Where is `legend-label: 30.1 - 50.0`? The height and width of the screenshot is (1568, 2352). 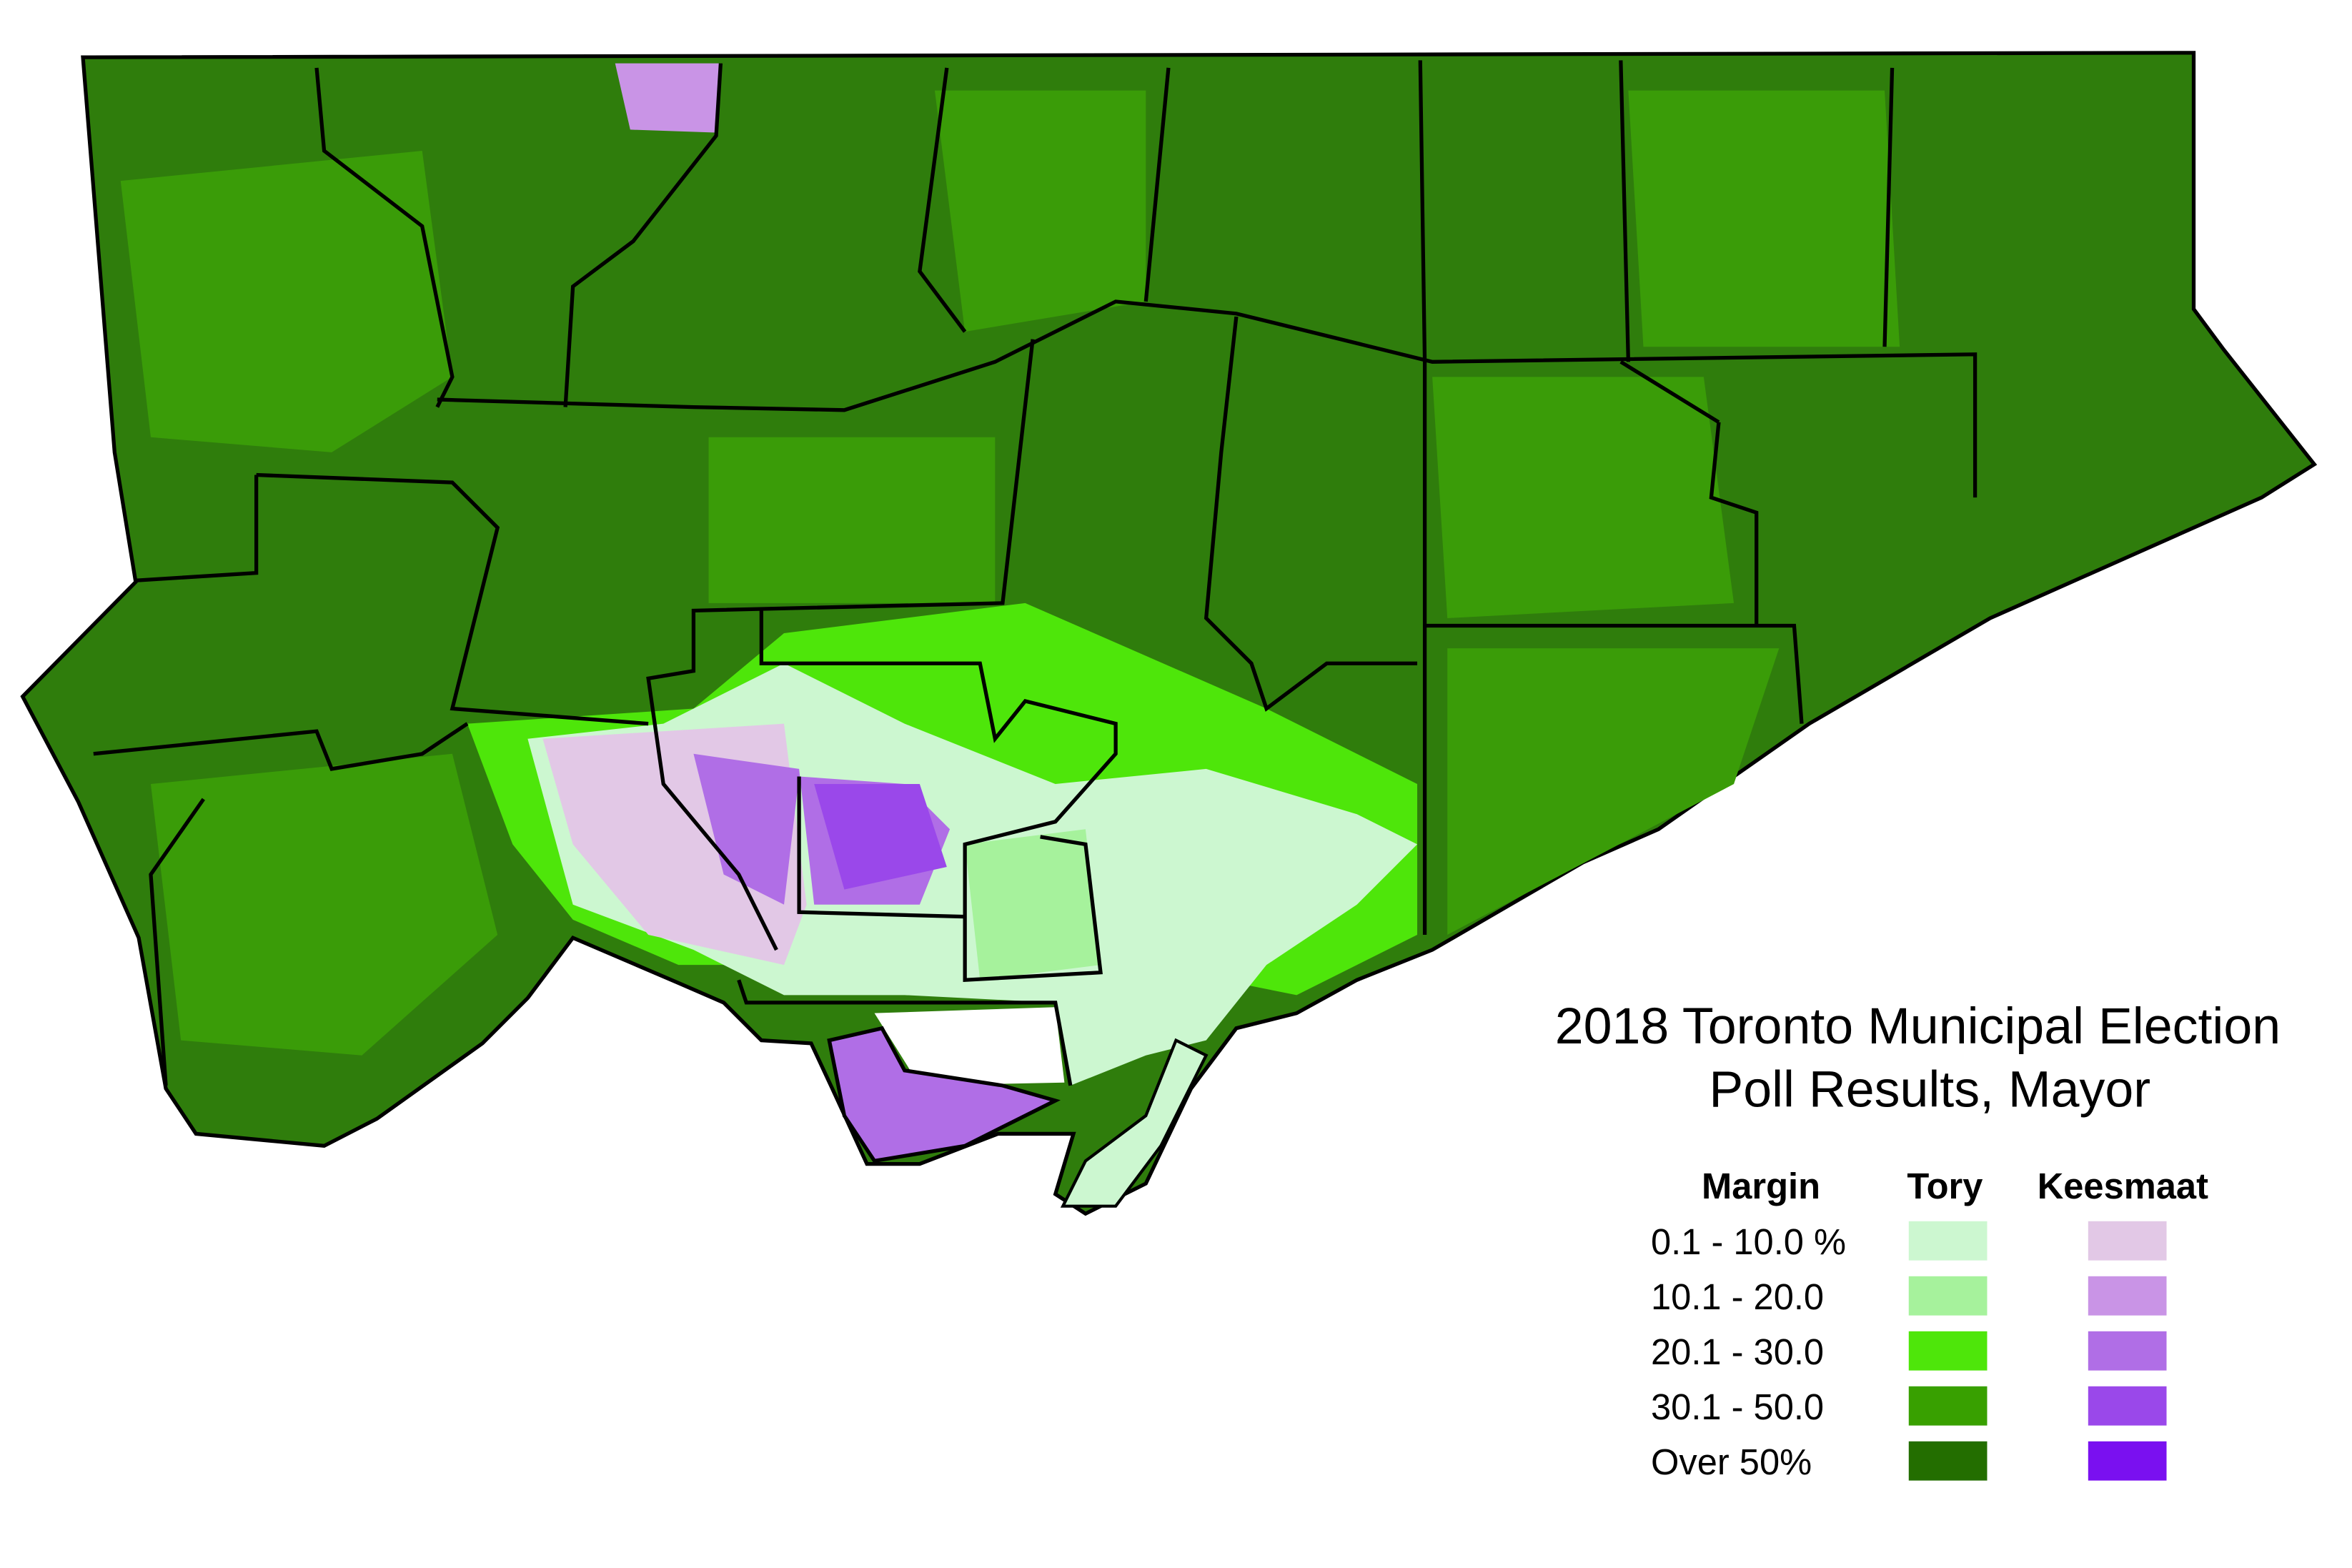 legend-label: 30.1 - 50.0 is located at coordinates (1737, 1406).